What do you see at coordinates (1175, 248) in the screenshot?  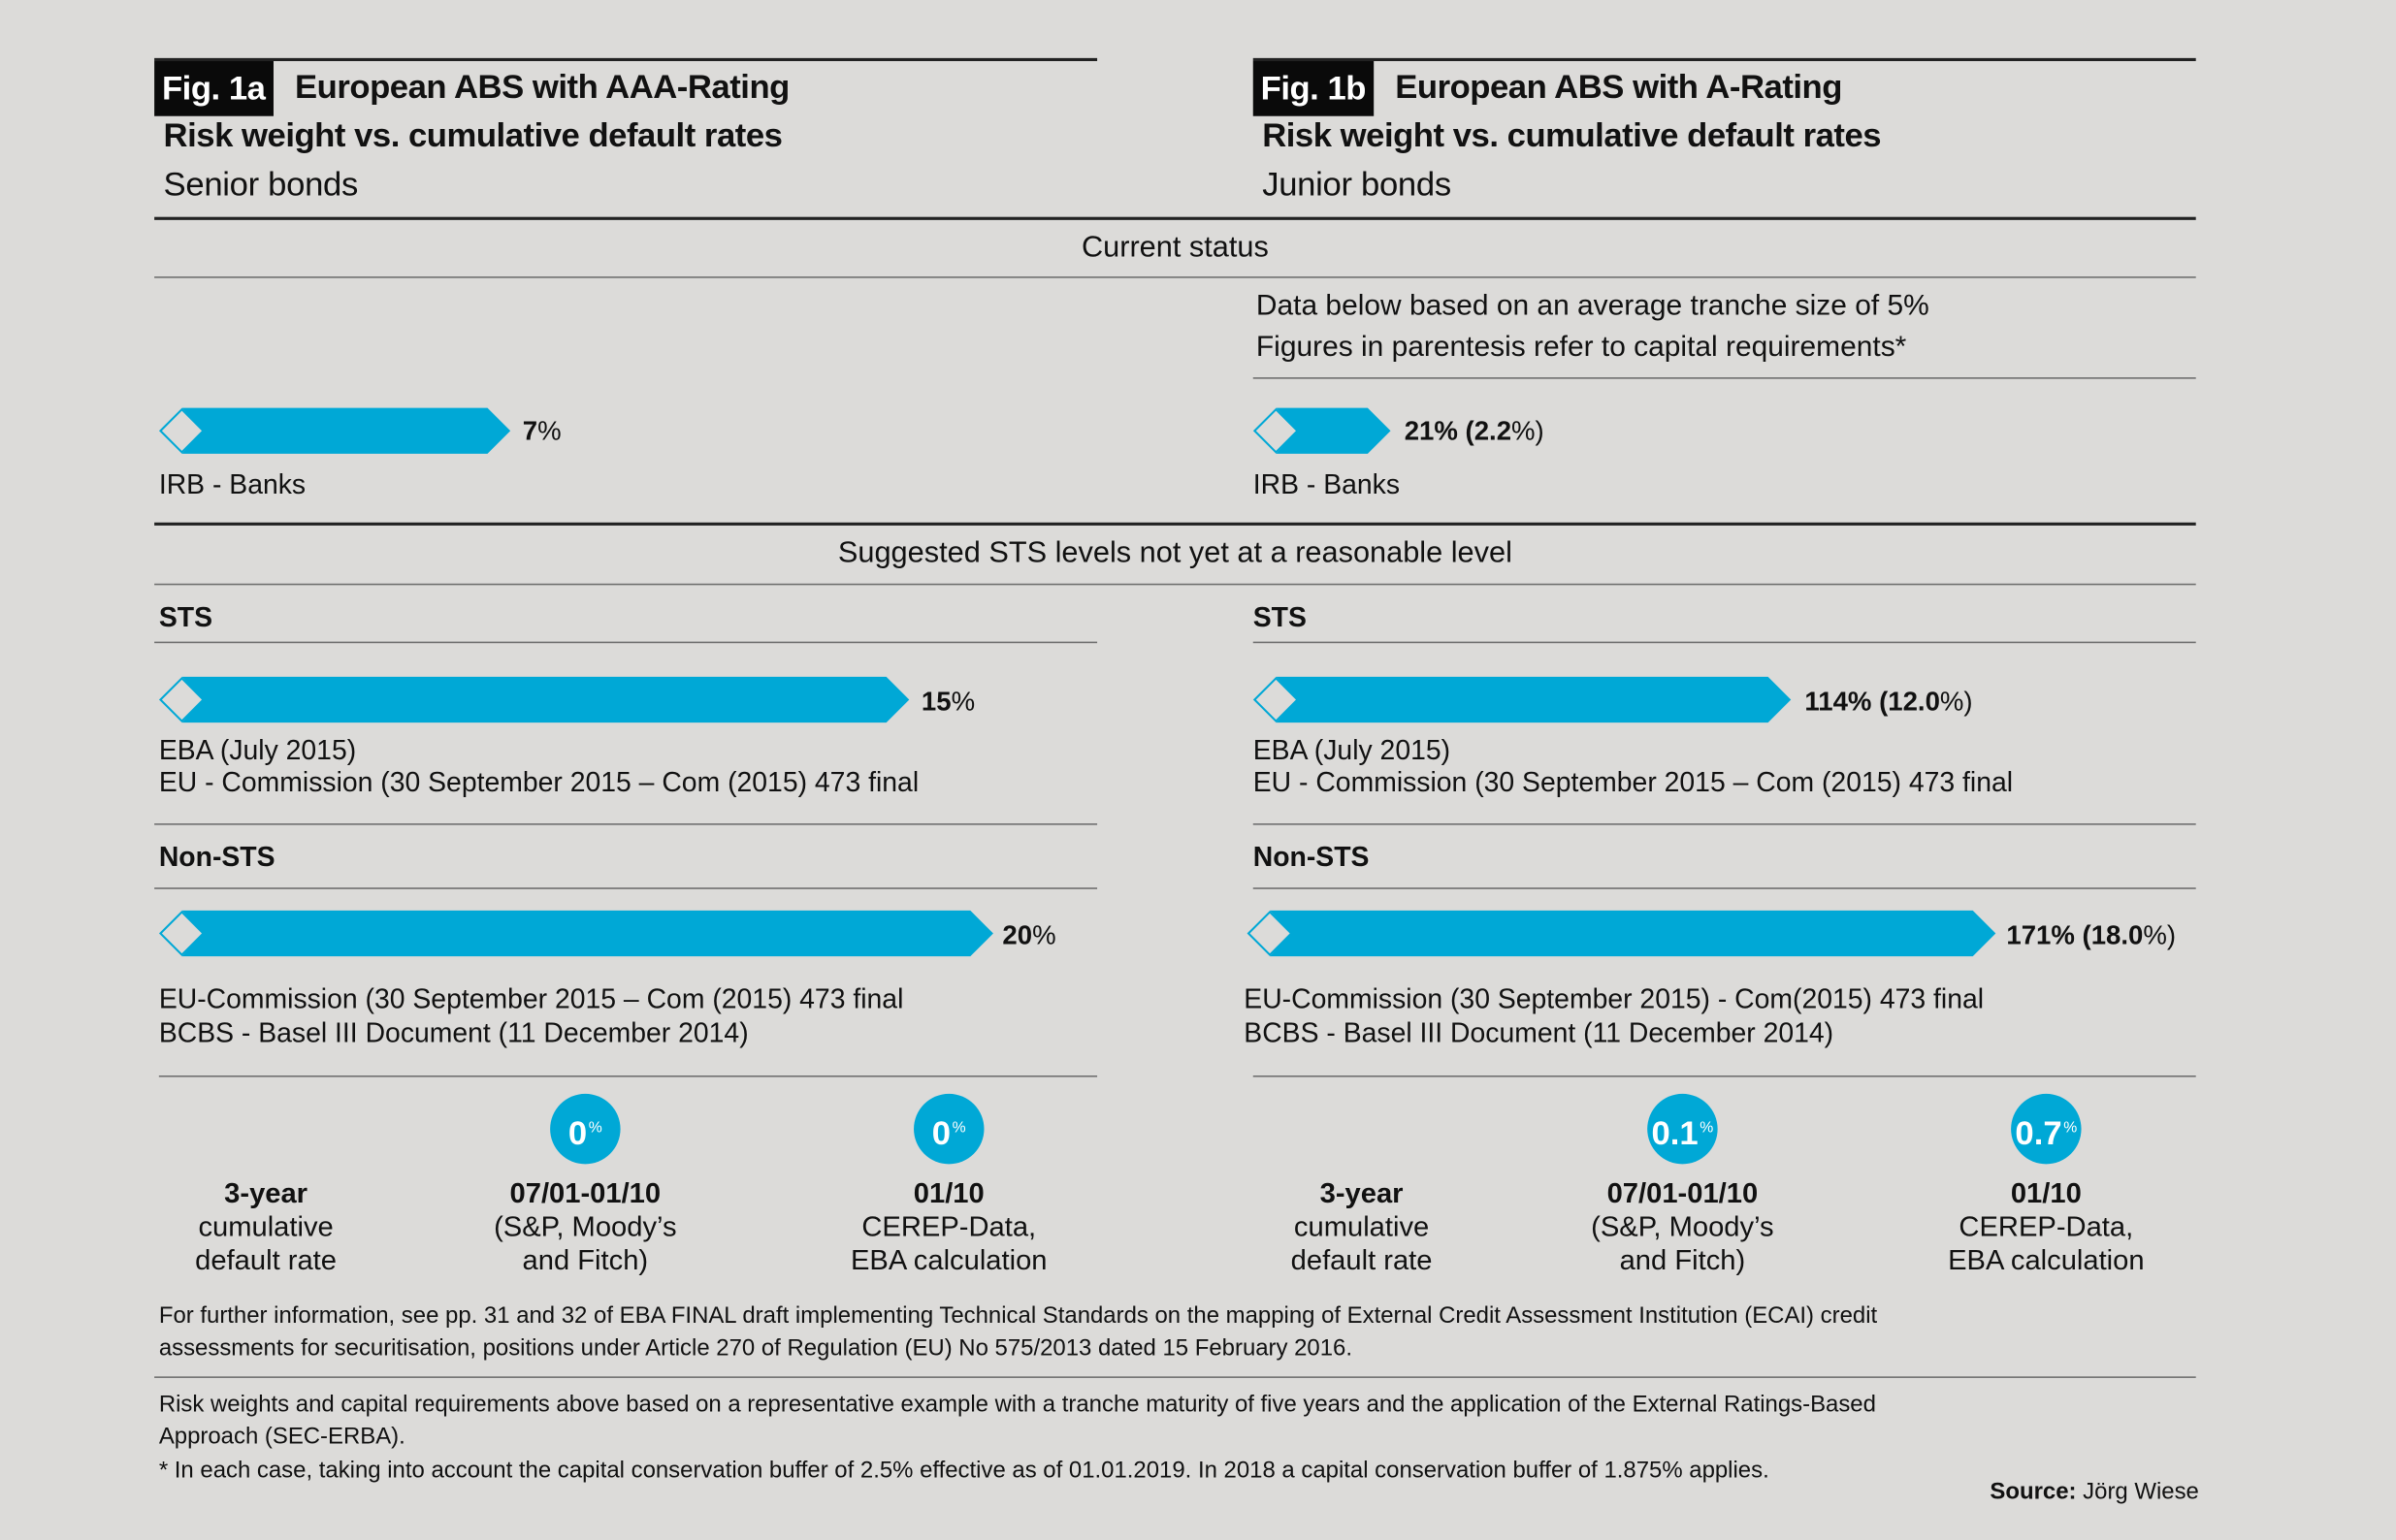 I see `section-current-status: Current status` at bounding box center [1175, 248].